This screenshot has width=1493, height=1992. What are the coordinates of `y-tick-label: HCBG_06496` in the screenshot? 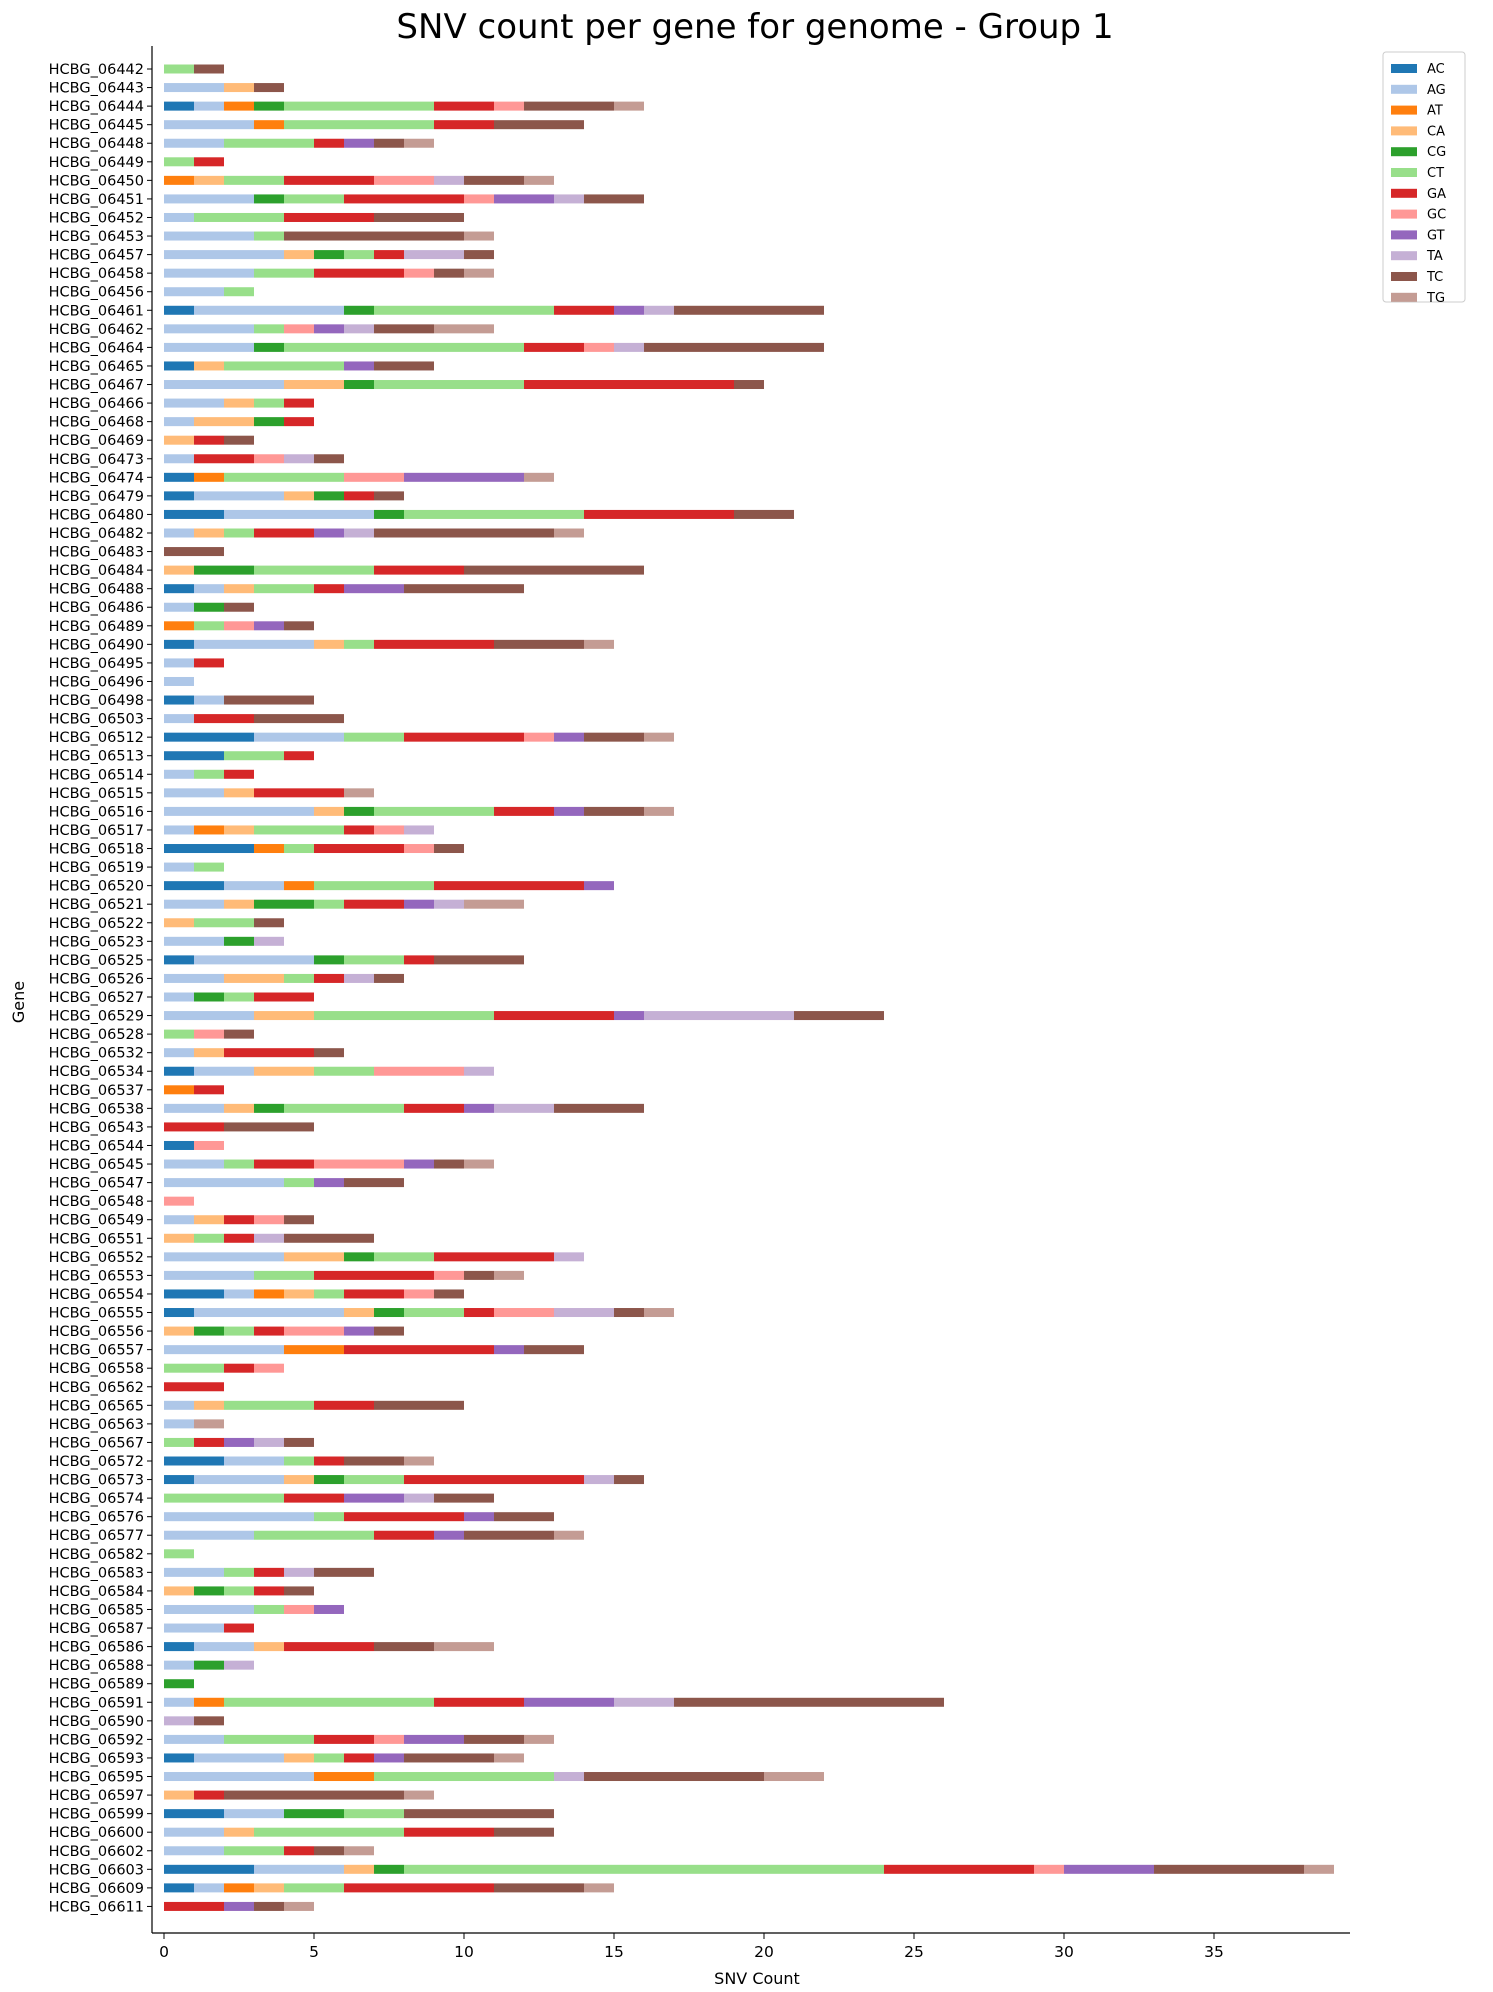 It's located at (96, 682).